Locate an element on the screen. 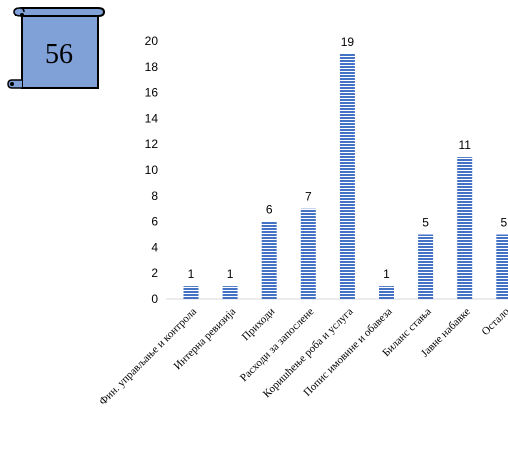  y-tick-label: 8 is located at coordinates (154, 196).